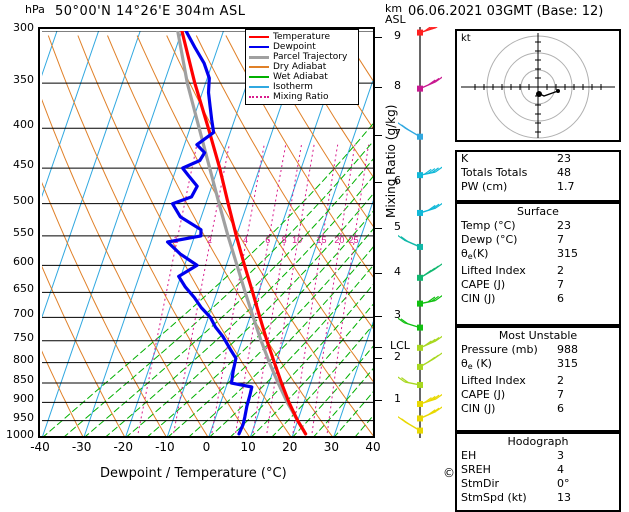  I want to click on model-run-title: 06.06.2021 03GMT (Base: 12), so click(506, 11).